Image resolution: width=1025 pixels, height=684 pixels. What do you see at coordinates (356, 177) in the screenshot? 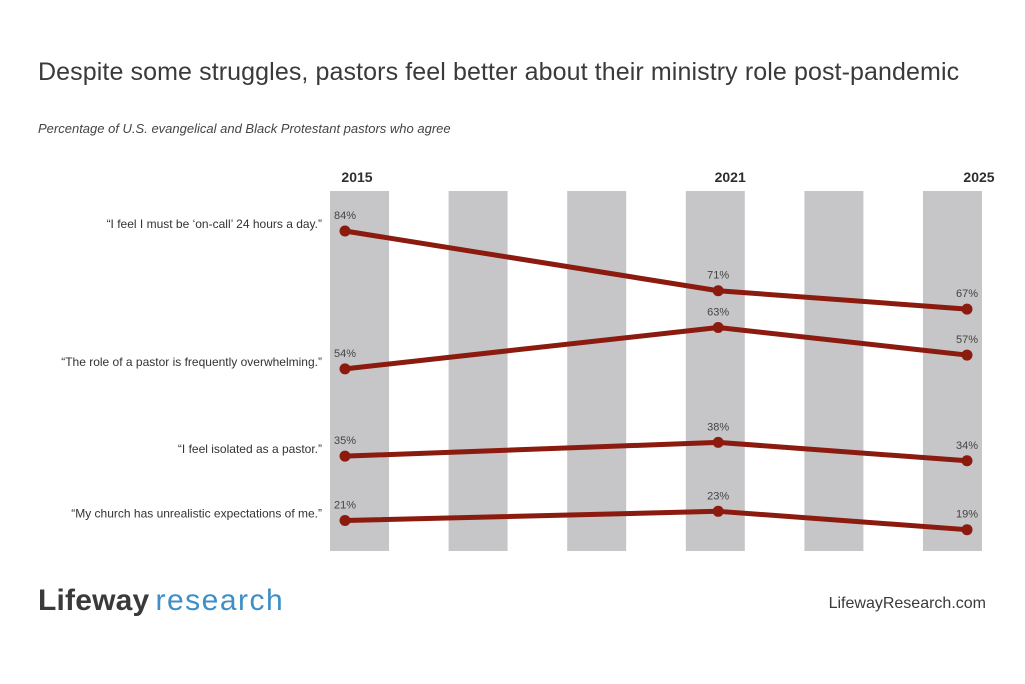
I see `year-label: 2015` at bounding box center [356, 177].